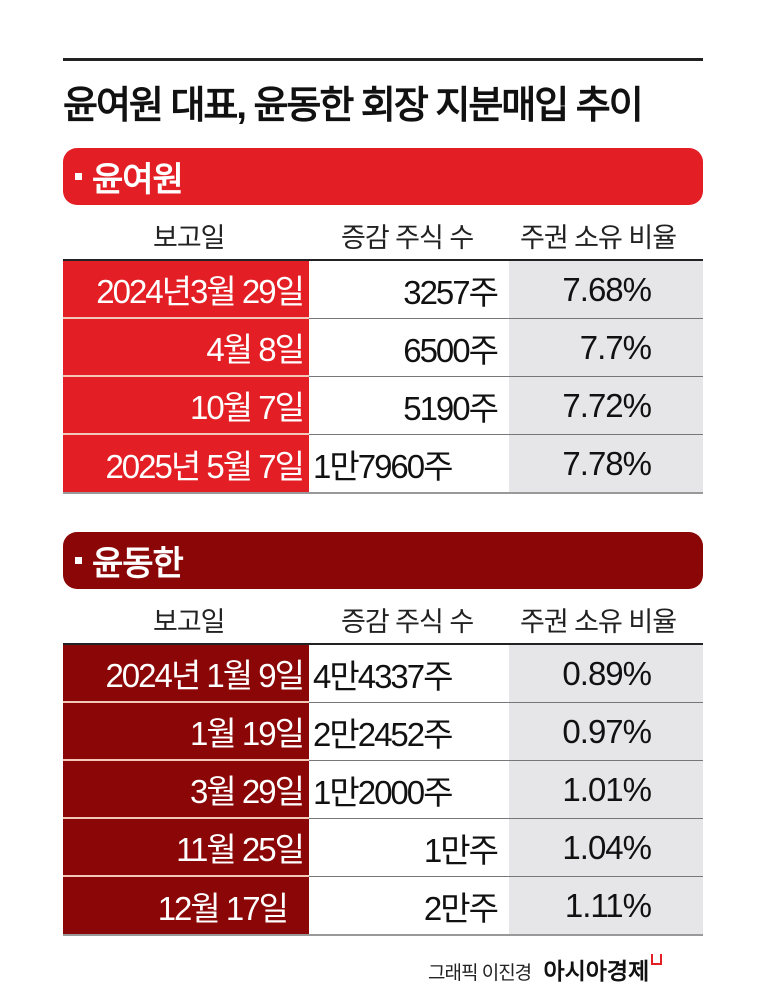 This screenshot has width=773, height=998. I want to click on table-row: 4월 8일 6500주 7.7%, so click(383, 348).